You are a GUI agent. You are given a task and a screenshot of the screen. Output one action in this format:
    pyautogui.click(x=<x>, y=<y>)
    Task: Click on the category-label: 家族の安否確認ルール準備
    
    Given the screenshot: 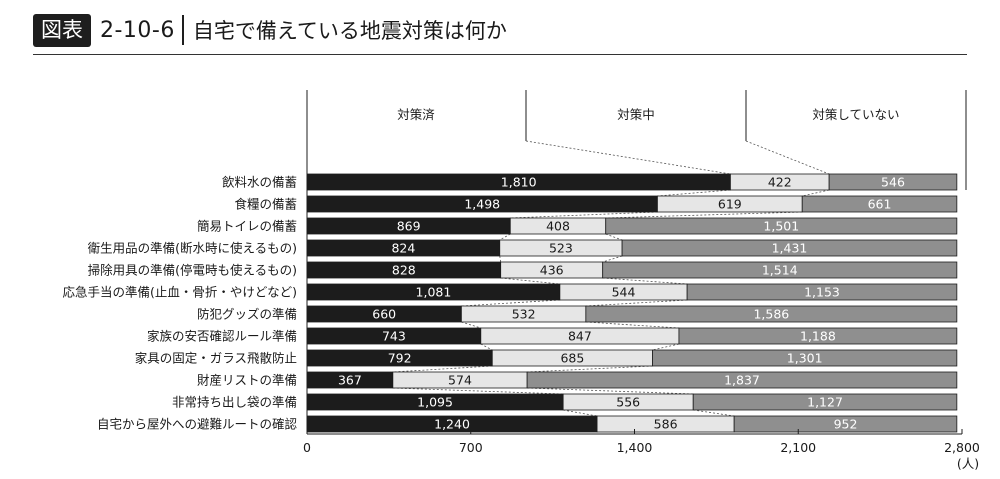 What is the action you would take?
    pyautogui.click(x=222, y=336)
    